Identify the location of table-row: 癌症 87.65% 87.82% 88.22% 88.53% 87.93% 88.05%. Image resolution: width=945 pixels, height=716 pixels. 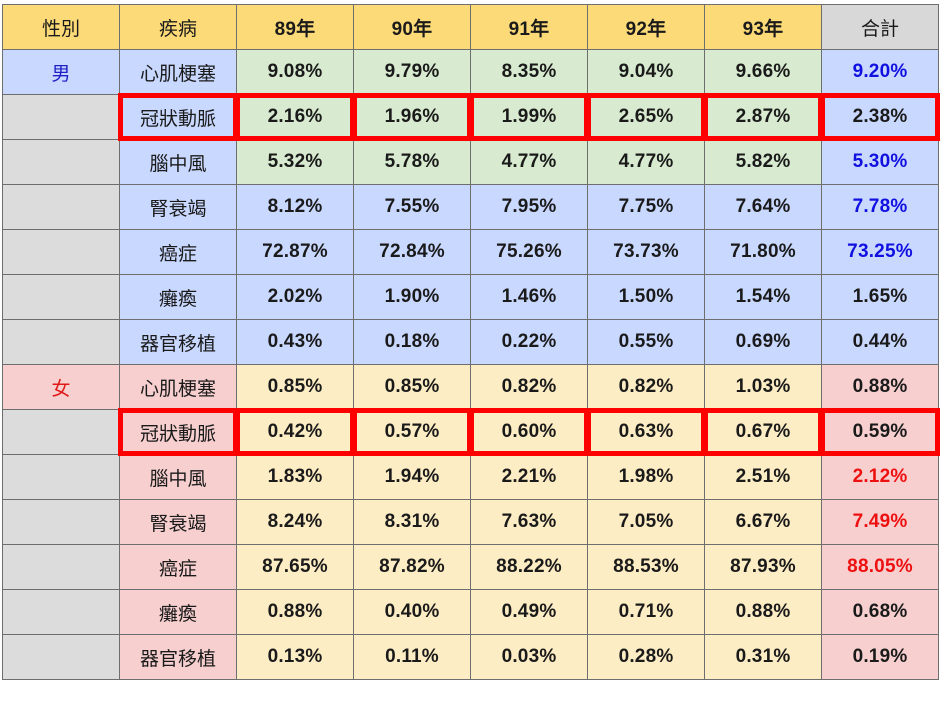
(470, 567).